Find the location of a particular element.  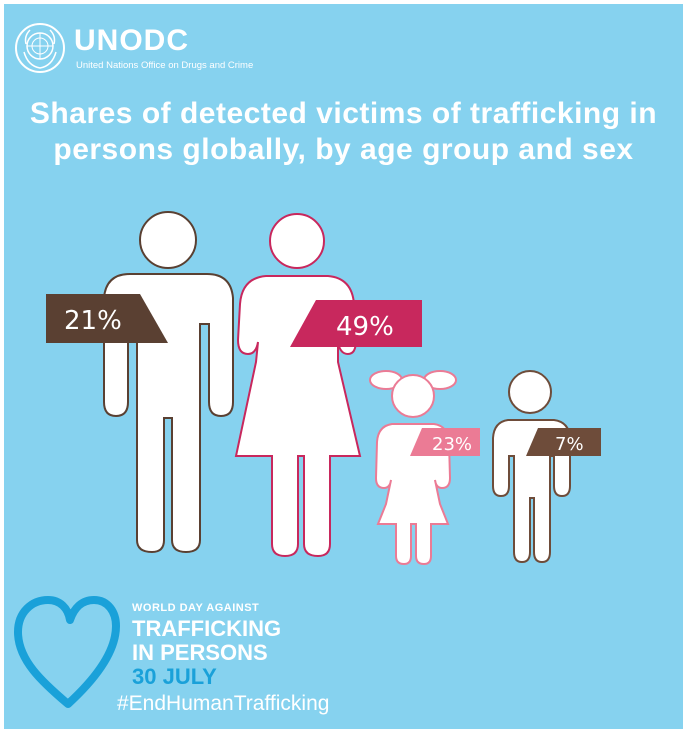

label-men: 21% is located at coordinates (107, 318).